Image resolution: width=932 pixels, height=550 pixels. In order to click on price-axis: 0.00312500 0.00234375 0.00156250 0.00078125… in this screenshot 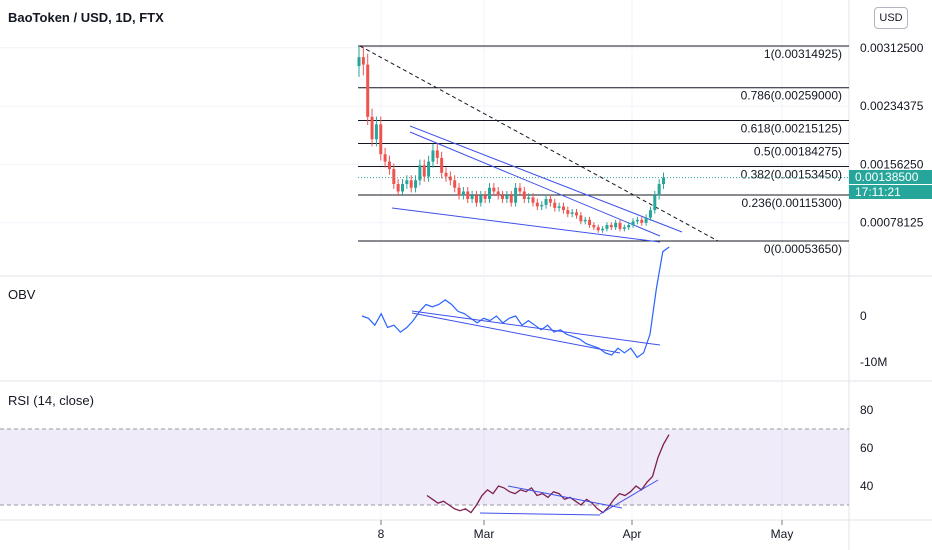, I will do `click(892, 267)`.